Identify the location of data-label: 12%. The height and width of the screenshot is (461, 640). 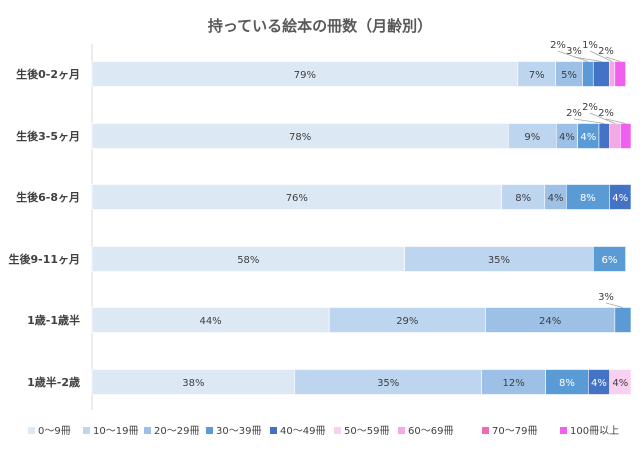
(513, 383).